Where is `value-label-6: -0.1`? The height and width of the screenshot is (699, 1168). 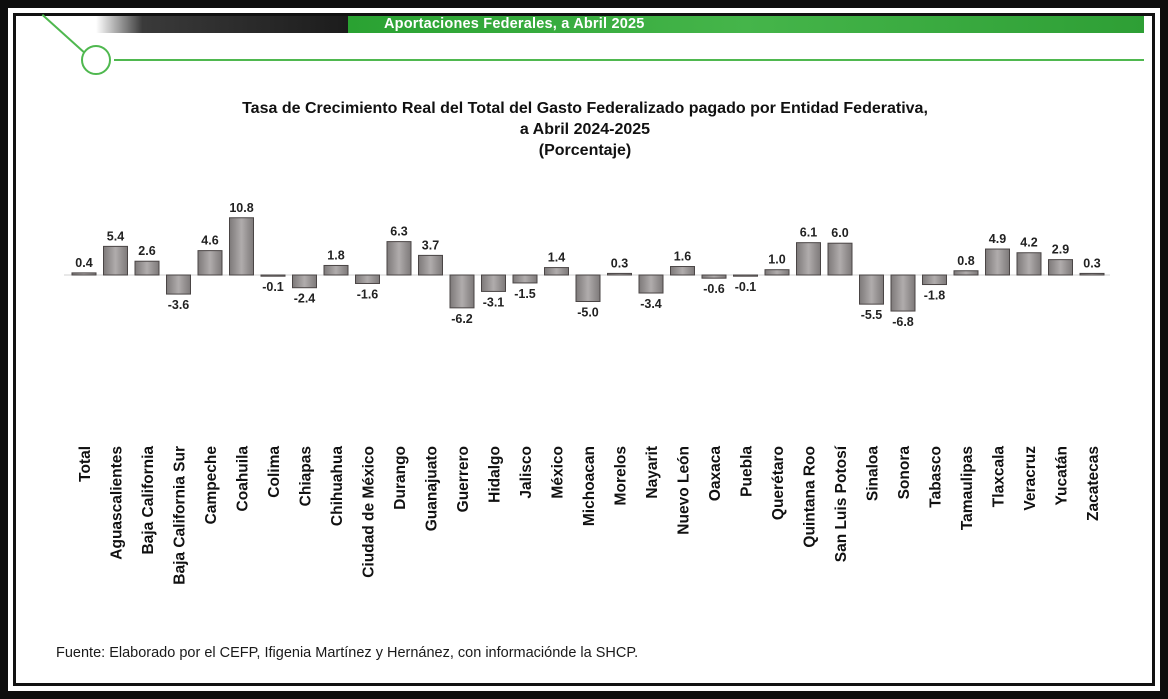
value-label-6: -0.1 is located at coordinates (273, 287).